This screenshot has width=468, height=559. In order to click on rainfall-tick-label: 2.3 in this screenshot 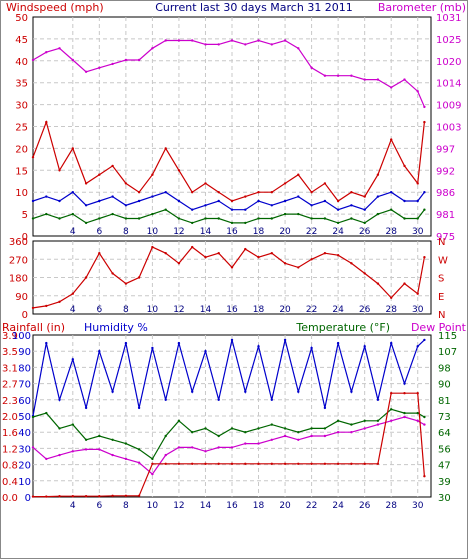, I will do `click(10, 401)`.